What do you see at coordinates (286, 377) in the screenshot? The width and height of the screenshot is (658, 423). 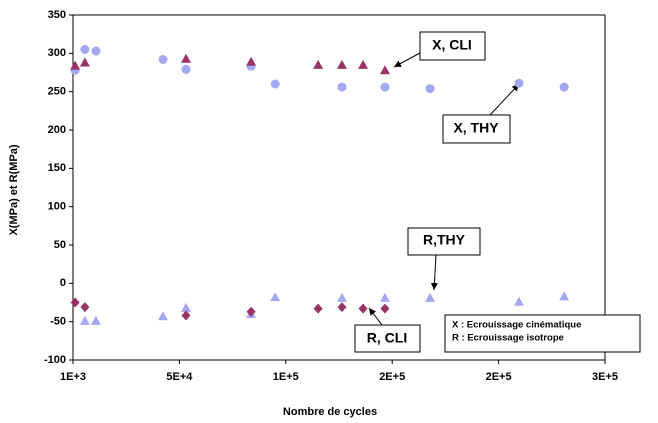 I see `x-tick-label: 1E+5` at bounding box center [286, 377].